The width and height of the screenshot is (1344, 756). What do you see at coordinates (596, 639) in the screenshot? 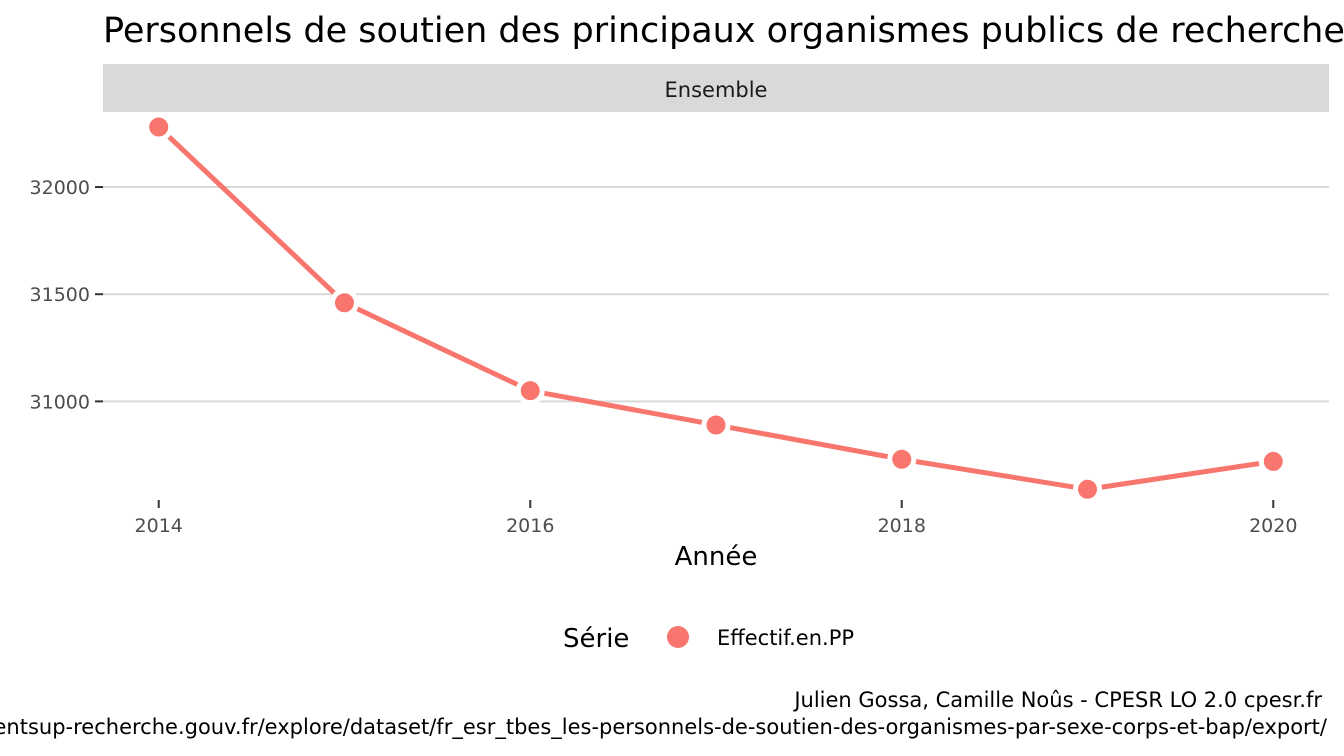
I see `legend-title: Série` at bounding box center [596, 639].